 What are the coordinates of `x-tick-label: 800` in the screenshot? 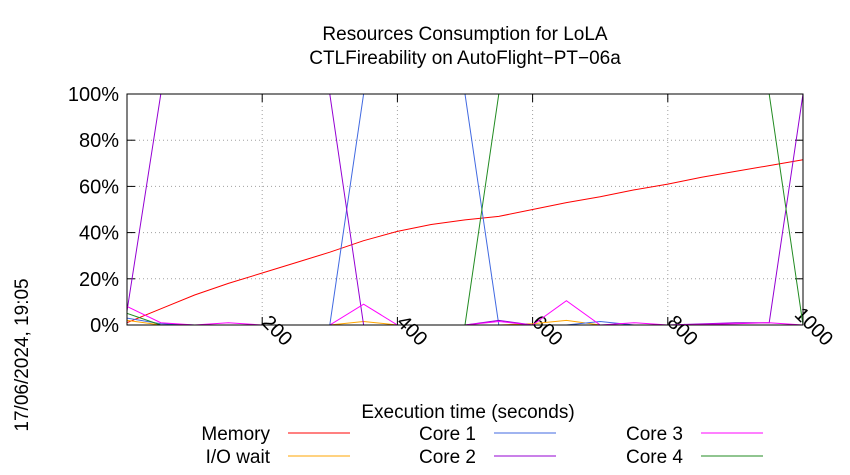 It's located at (682, 330).